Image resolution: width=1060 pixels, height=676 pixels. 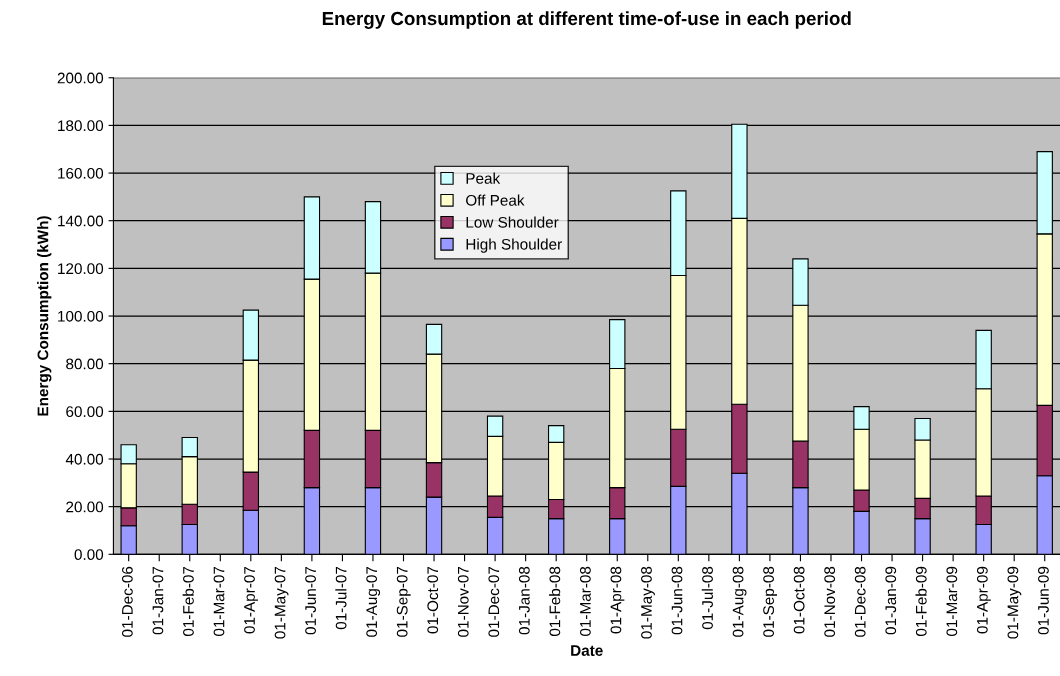 I want to click on x-tick-label: 01-Jan-09, so click(x=891, y=600).